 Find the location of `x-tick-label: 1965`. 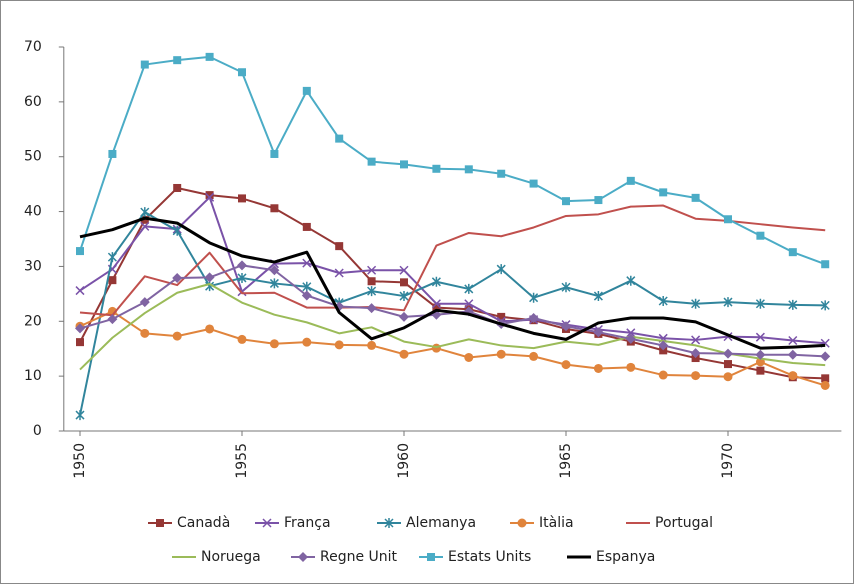

x-tick-label: 1965 is located at coordinates (566, 461).